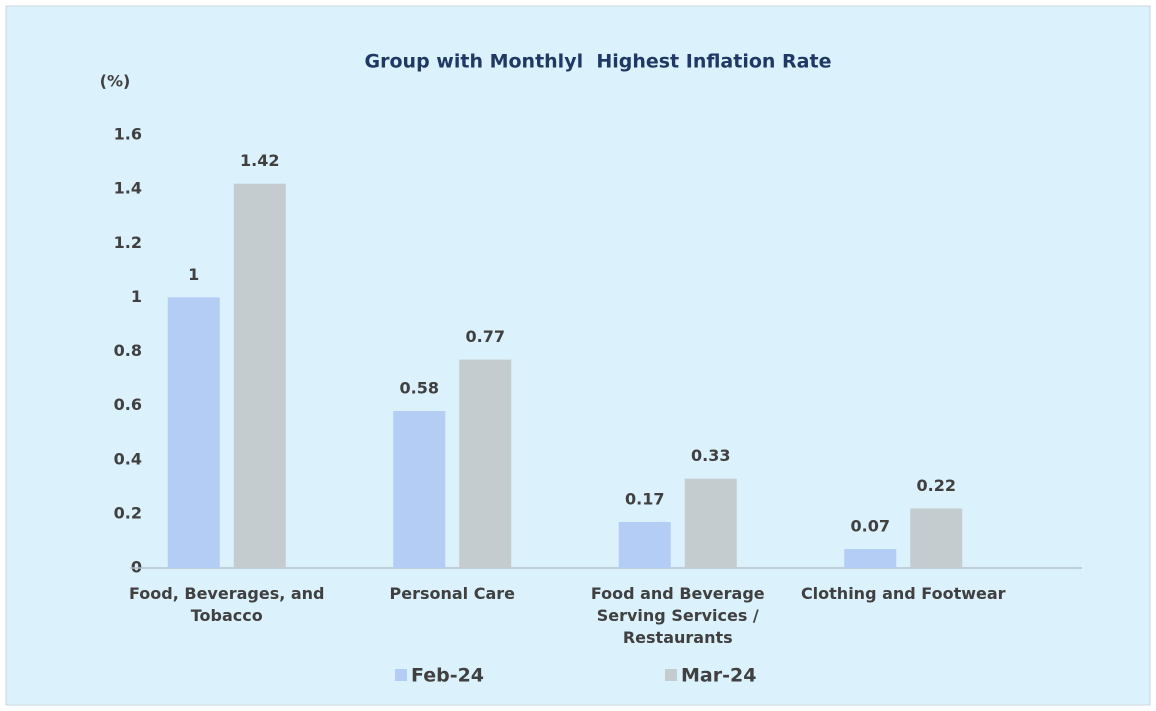 Image resolution: width=1156 pixels, height=711 pixels. What do you see at coordinates (870, 526) in the screenshot?
I see `data-label: 0.07` at bounding box center [870, 526].